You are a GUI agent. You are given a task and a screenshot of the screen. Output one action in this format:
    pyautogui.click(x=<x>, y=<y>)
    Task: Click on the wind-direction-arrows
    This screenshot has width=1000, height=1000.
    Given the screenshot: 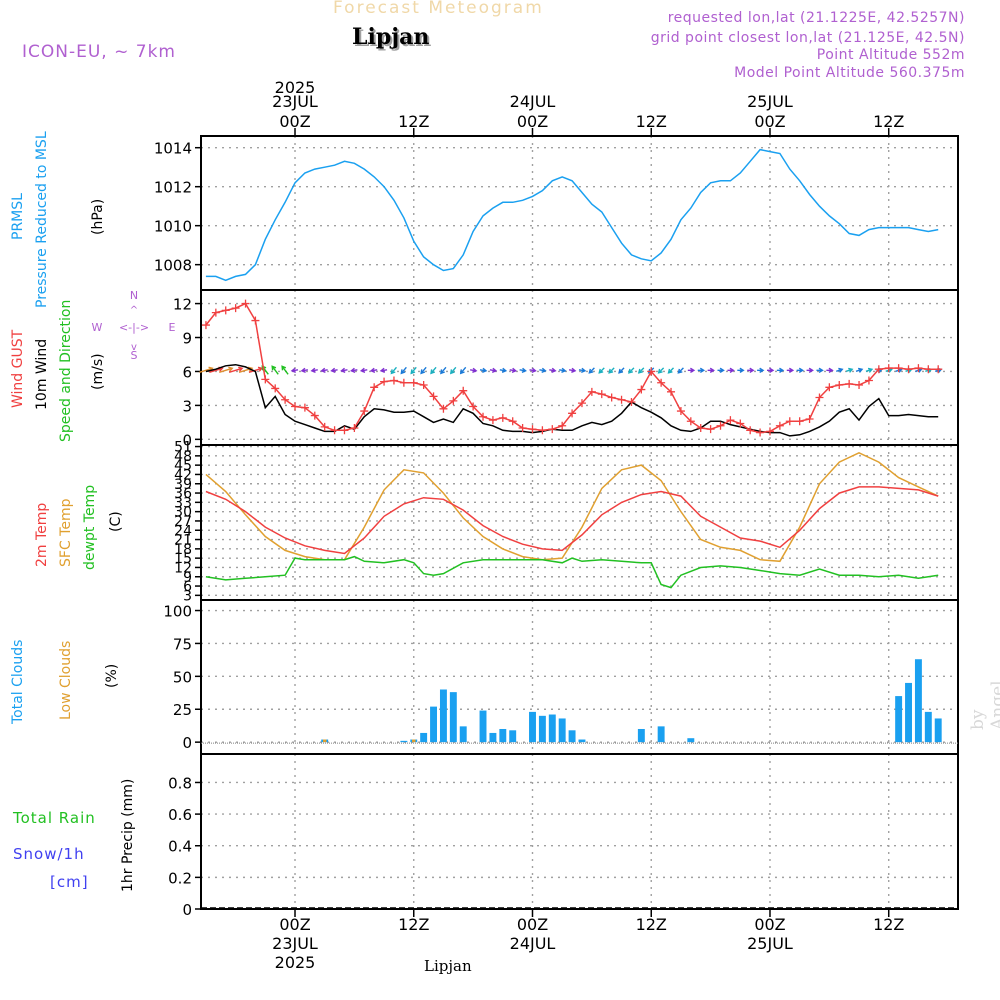 What is the action you would take?
    pyautogui.click(x=571, y=370)
    